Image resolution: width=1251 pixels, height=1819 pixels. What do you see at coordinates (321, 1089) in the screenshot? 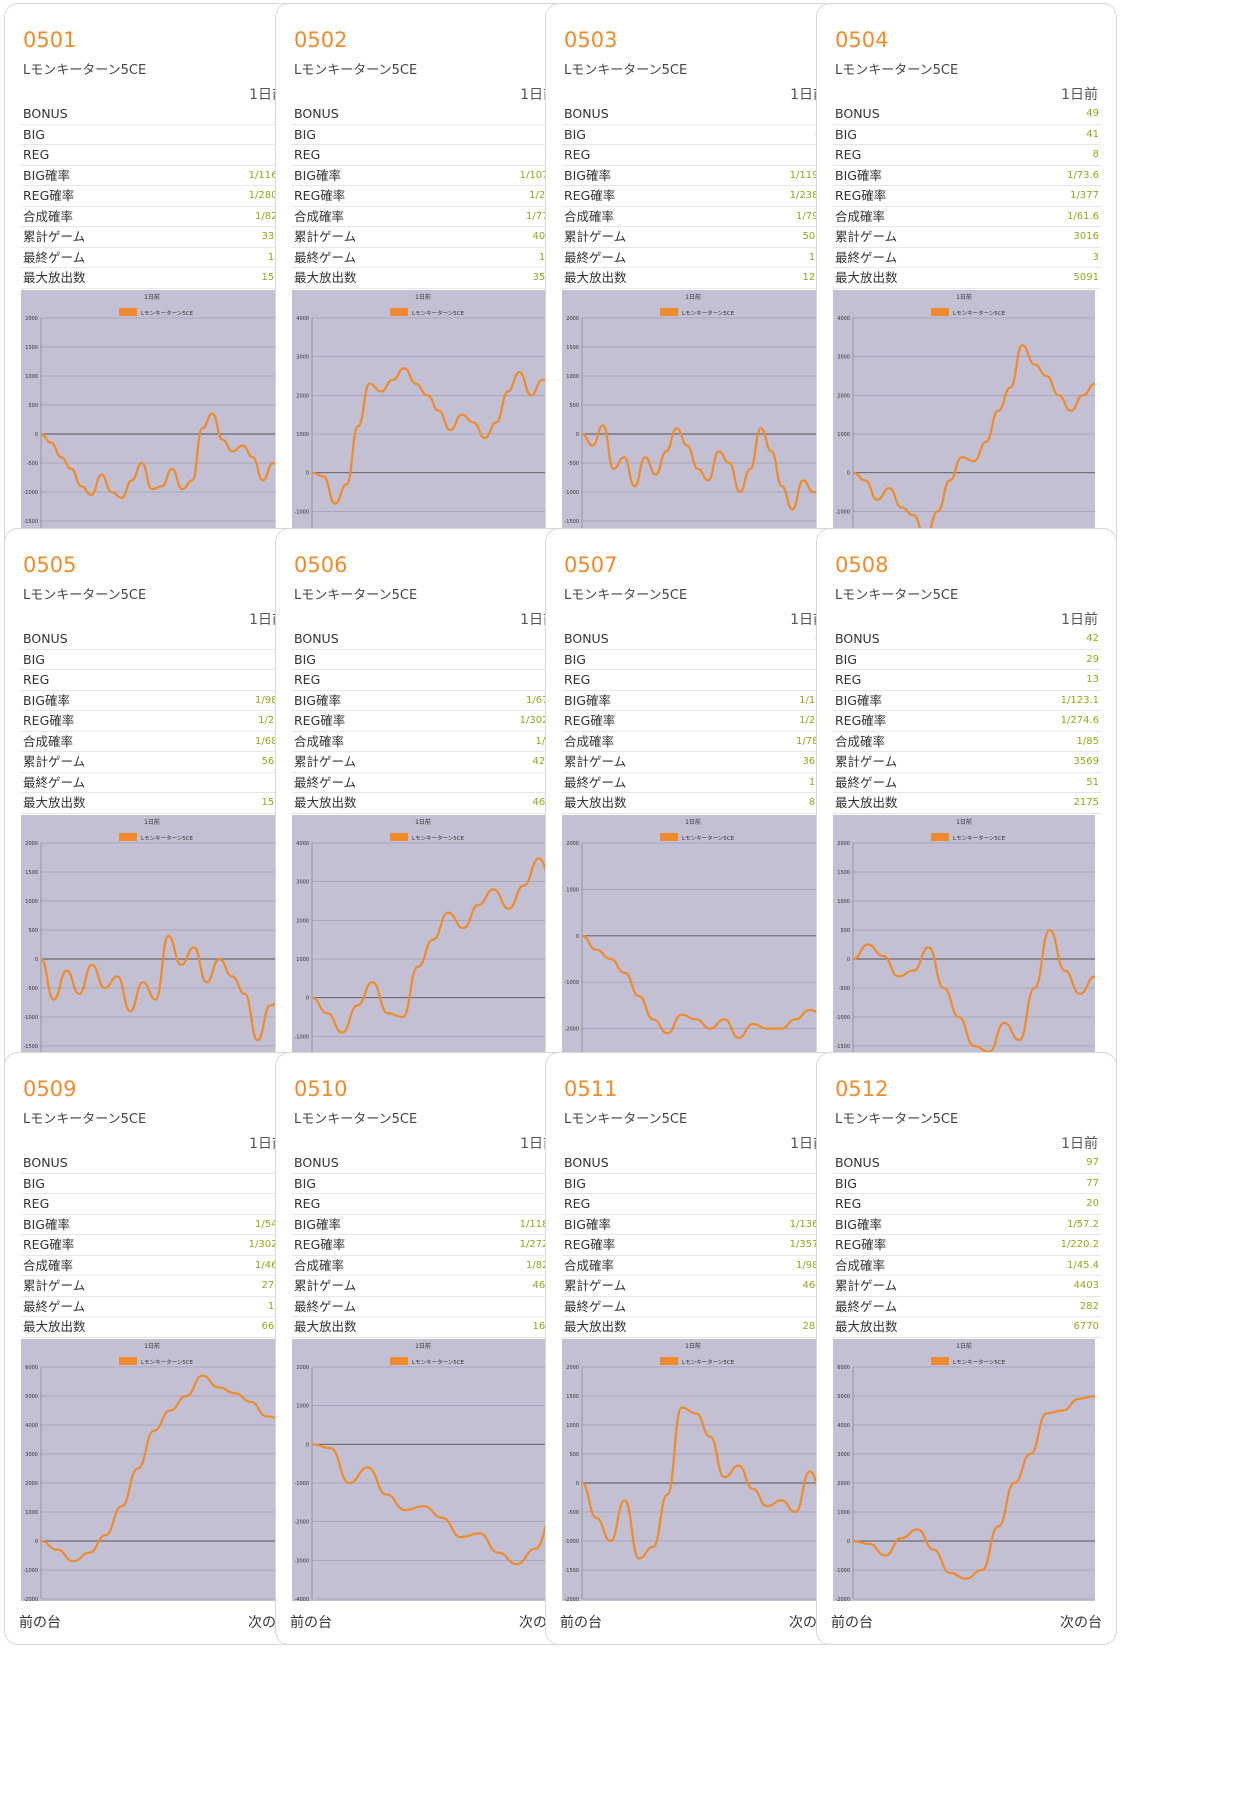
I see `machine-number: 0510` at bounding box center [321, 1089].